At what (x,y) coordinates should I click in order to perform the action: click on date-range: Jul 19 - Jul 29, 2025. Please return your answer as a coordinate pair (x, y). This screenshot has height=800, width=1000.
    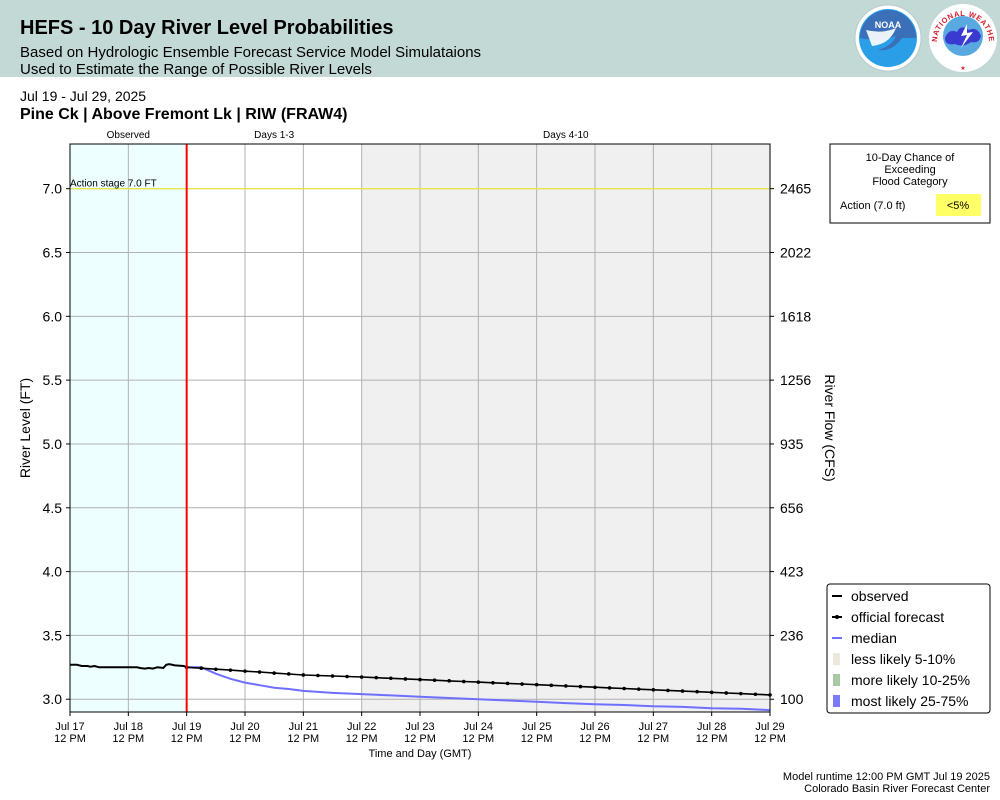
    Looking at the image, I should click on (83, 96).